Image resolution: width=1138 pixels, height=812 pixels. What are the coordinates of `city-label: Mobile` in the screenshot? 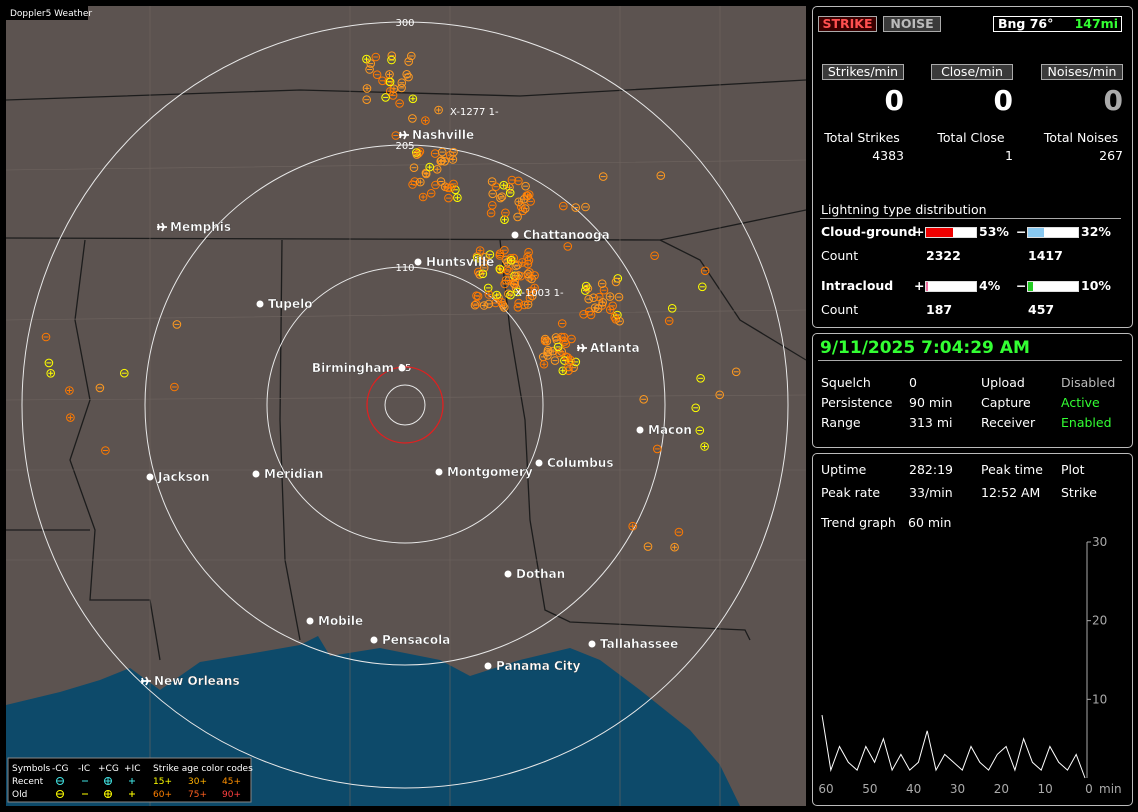 It's located at (340, 621).